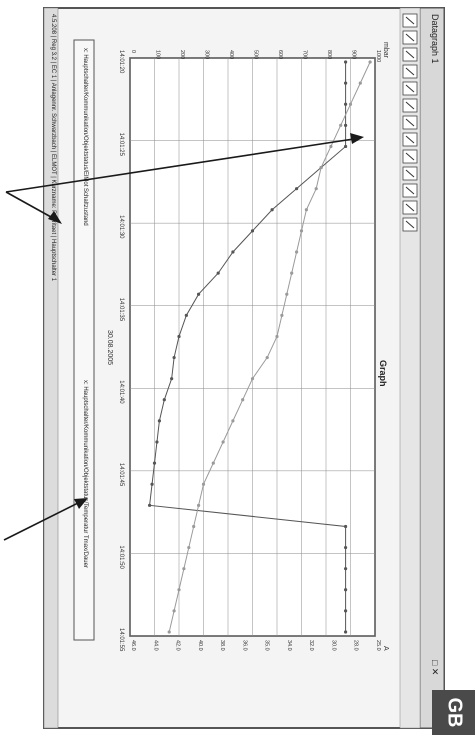 This screenshot has height=735, width=475. What do you see at coordinates (121, 310) in the screenshot?
I see `x-tick-label: 14:01:35` at bounding box center [121, 310].